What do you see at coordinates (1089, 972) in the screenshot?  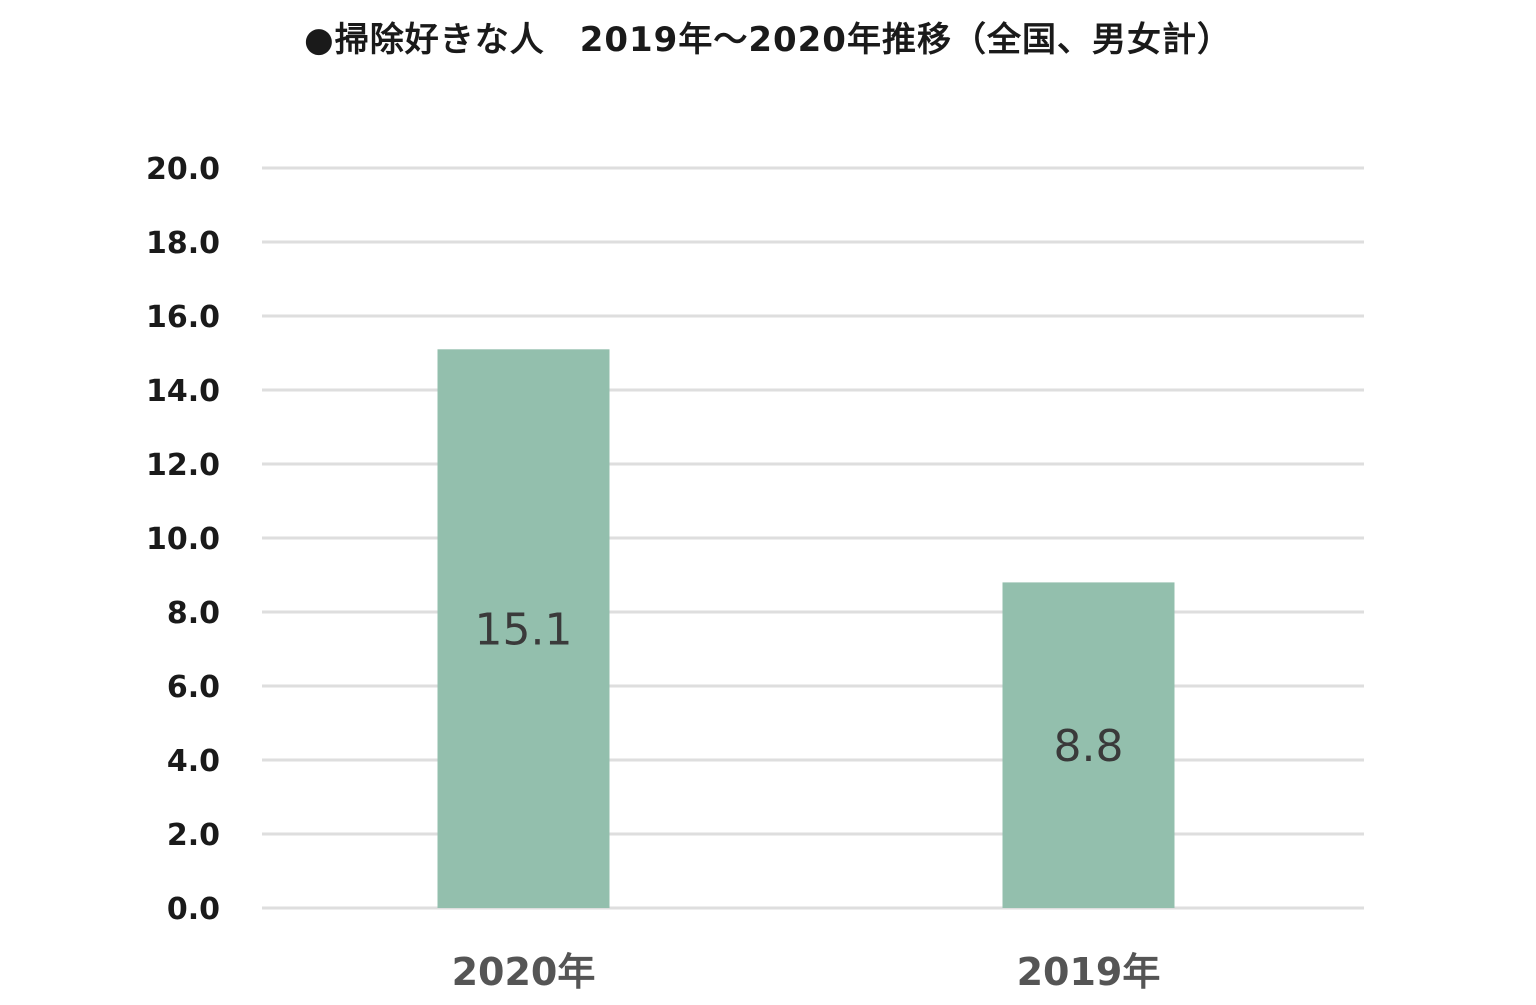 I see `x-category-label: 2019年` at bounding box center [1089, 972].